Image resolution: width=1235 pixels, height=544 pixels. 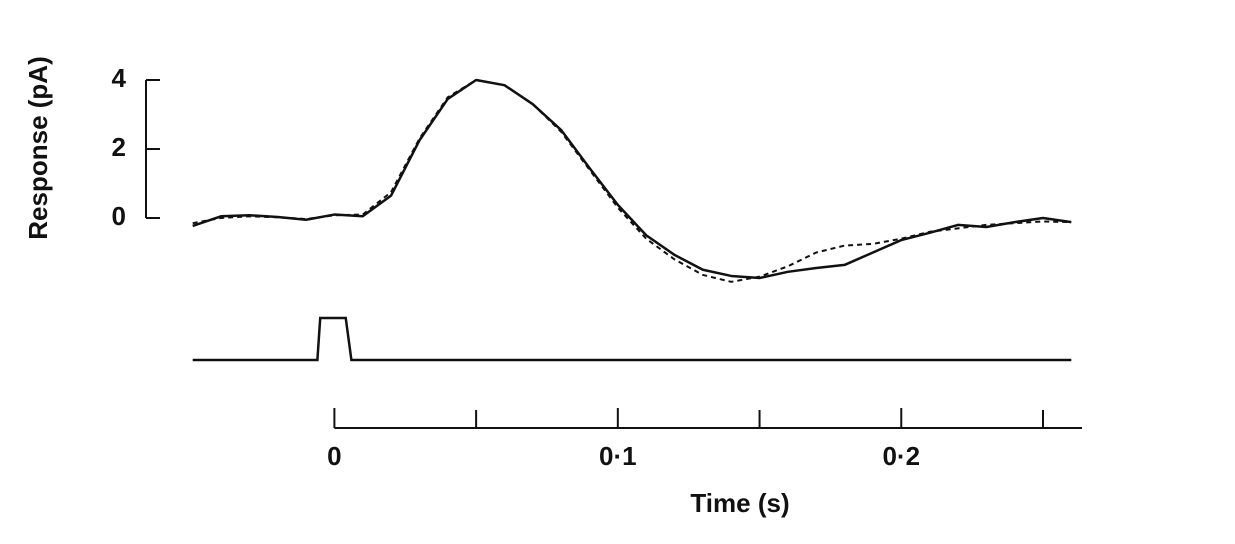 What do you see at coordinates (38, 147) in the screenshot?
I see `y-axis-label: Response (pA)` at bounding box center [38, 147].